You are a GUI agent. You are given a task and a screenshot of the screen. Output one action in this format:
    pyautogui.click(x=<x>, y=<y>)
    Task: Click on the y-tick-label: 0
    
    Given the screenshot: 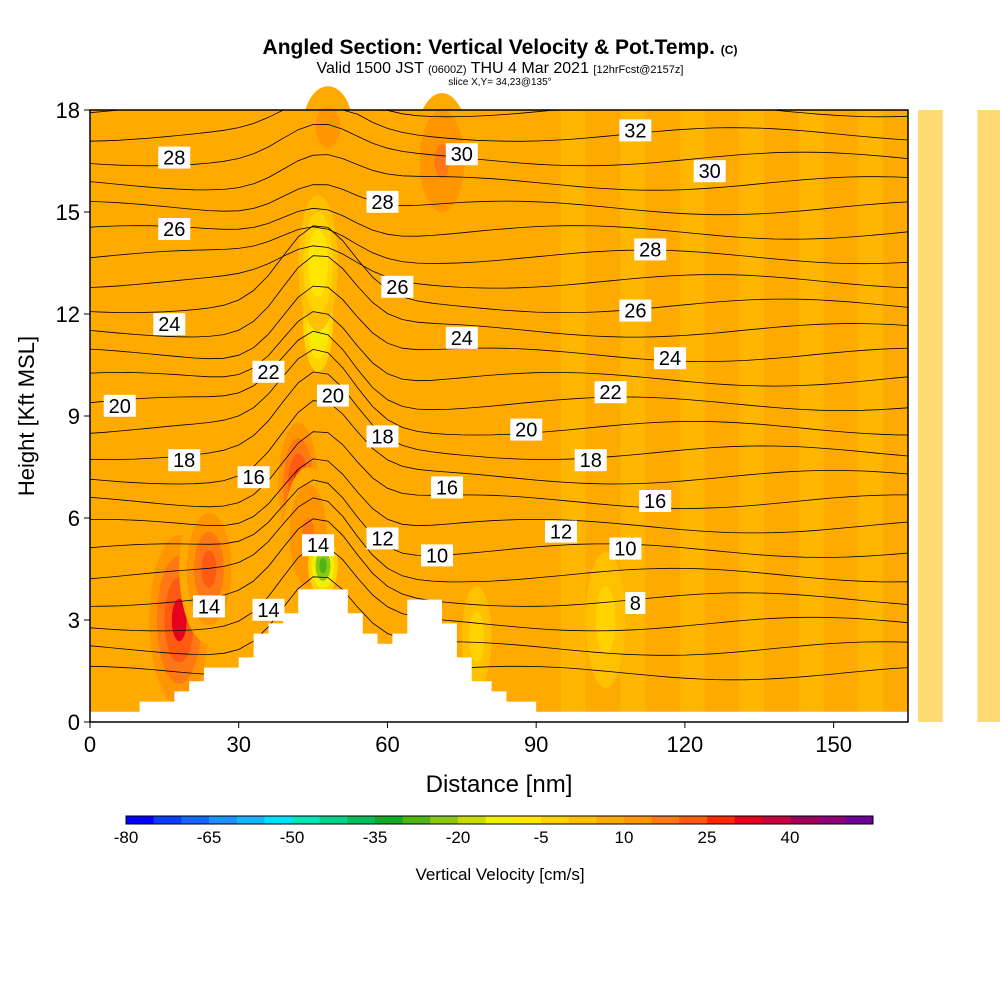 What is the action you would take?
    pyautogui.click(x=74, y=722)
    